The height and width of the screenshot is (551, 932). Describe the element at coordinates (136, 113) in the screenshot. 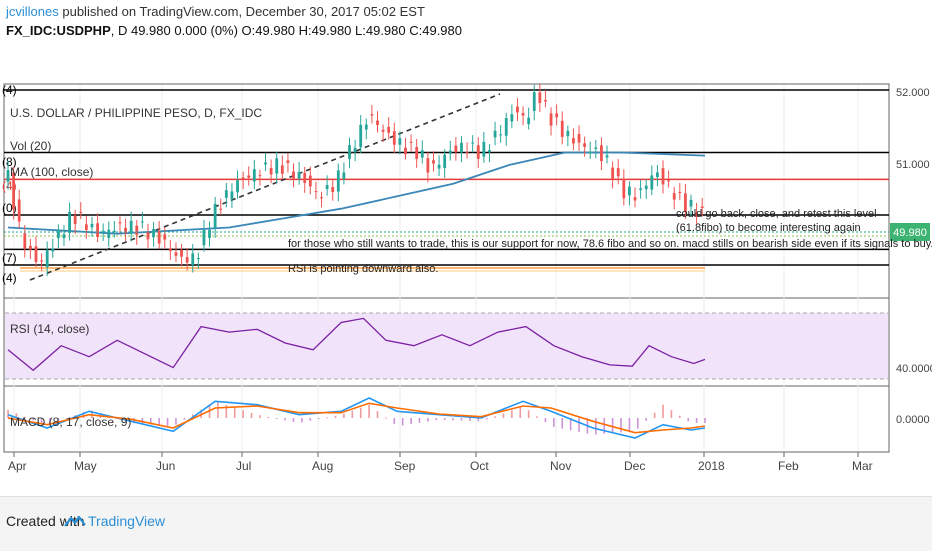

I see `chart-title: U.S. DOLLAR / PHILIPPINE PESO, D, FX_IDC` at that location.